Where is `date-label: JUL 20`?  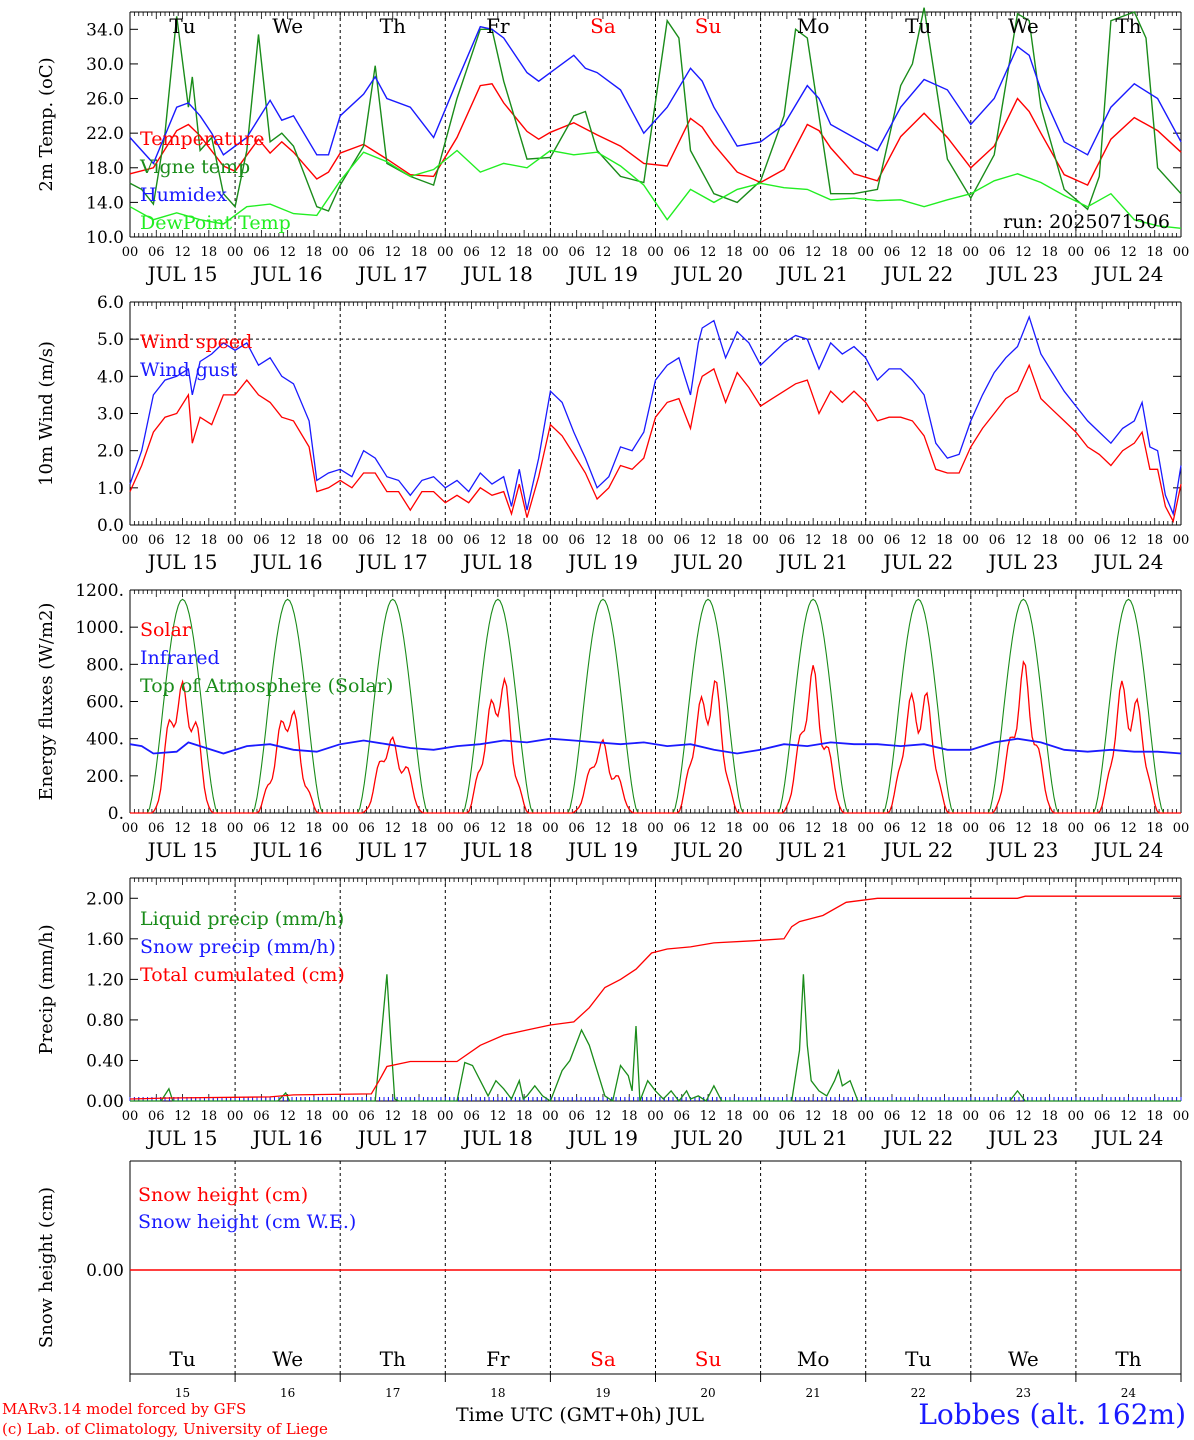 date-label: JUL 20 is located at coordinates (707, 562).